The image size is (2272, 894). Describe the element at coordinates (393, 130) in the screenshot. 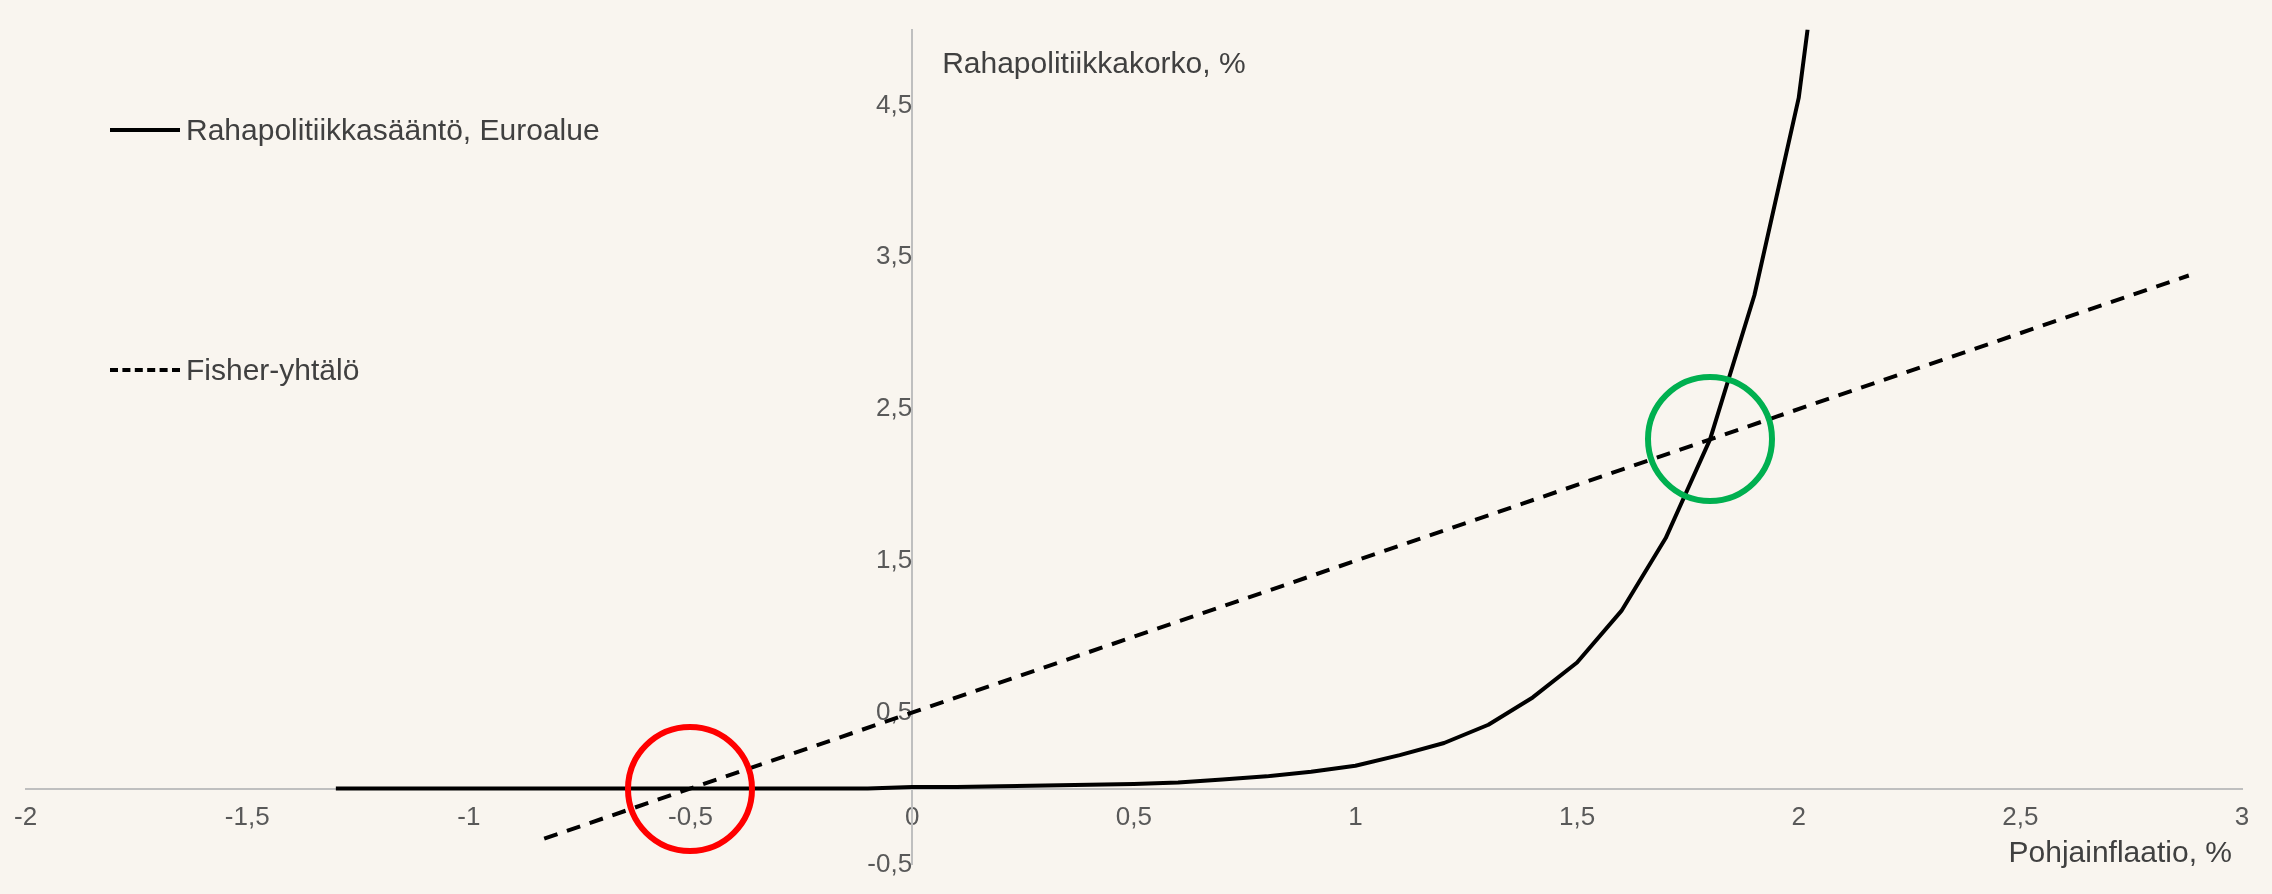

I see `legend-label: Rahapolitiikkasääntö, Euroalue` at that location.